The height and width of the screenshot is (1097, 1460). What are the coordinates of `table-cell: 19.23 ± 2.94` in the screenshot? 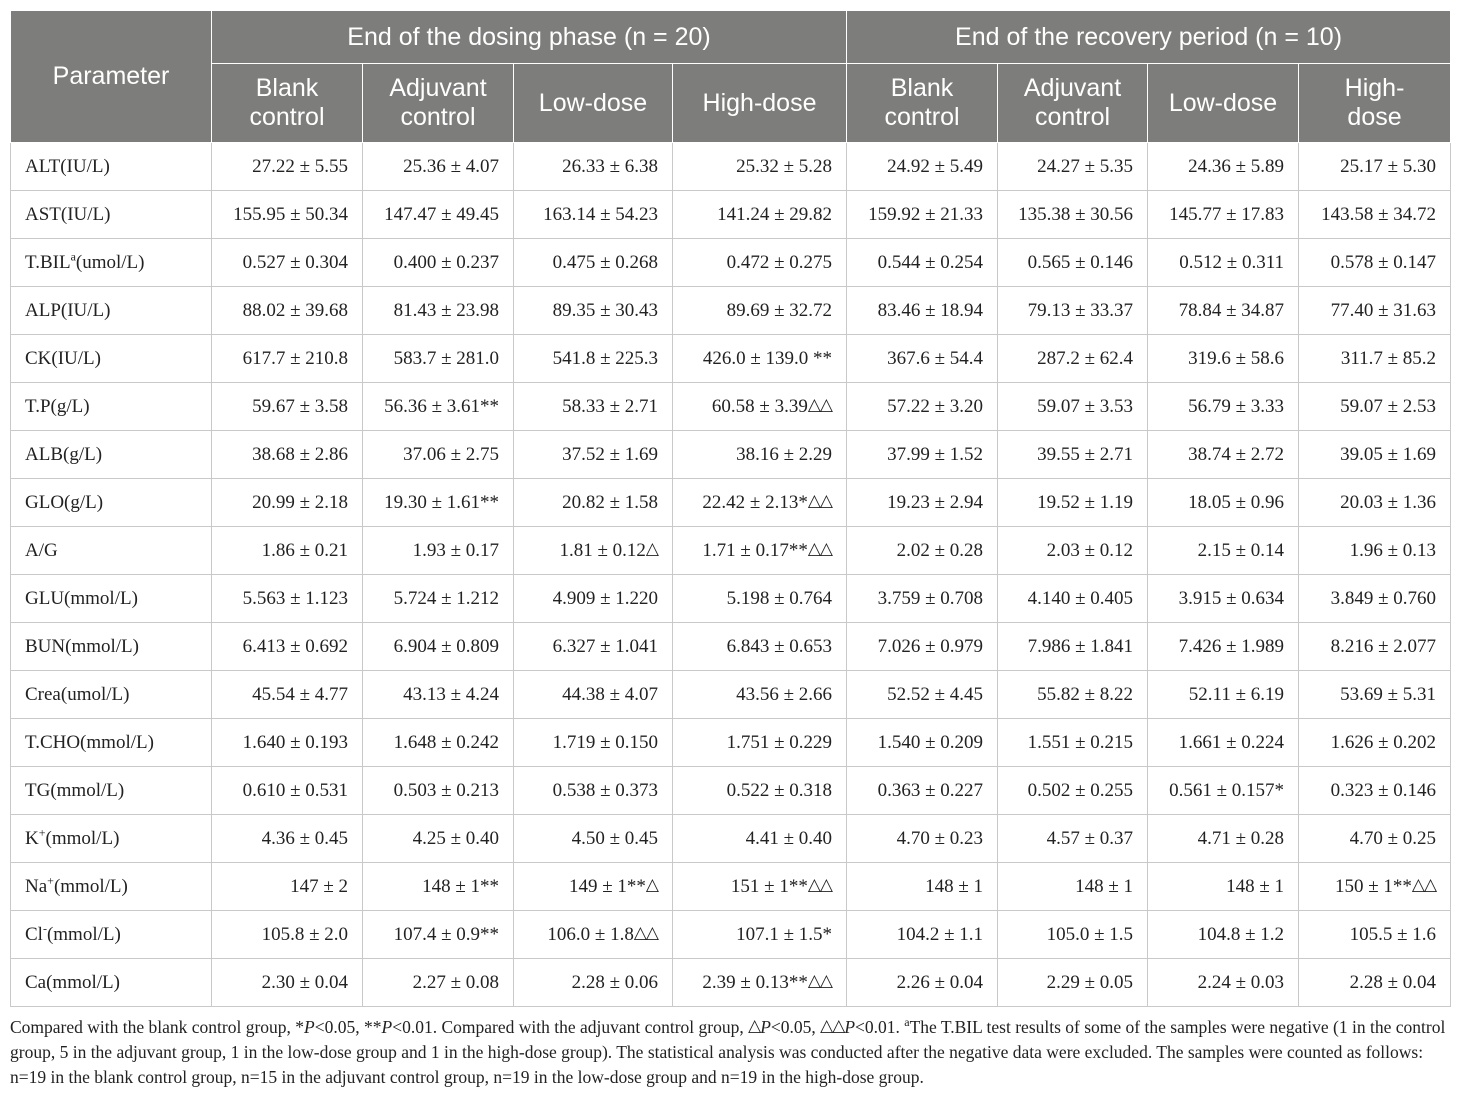 It's located at (922, 502).